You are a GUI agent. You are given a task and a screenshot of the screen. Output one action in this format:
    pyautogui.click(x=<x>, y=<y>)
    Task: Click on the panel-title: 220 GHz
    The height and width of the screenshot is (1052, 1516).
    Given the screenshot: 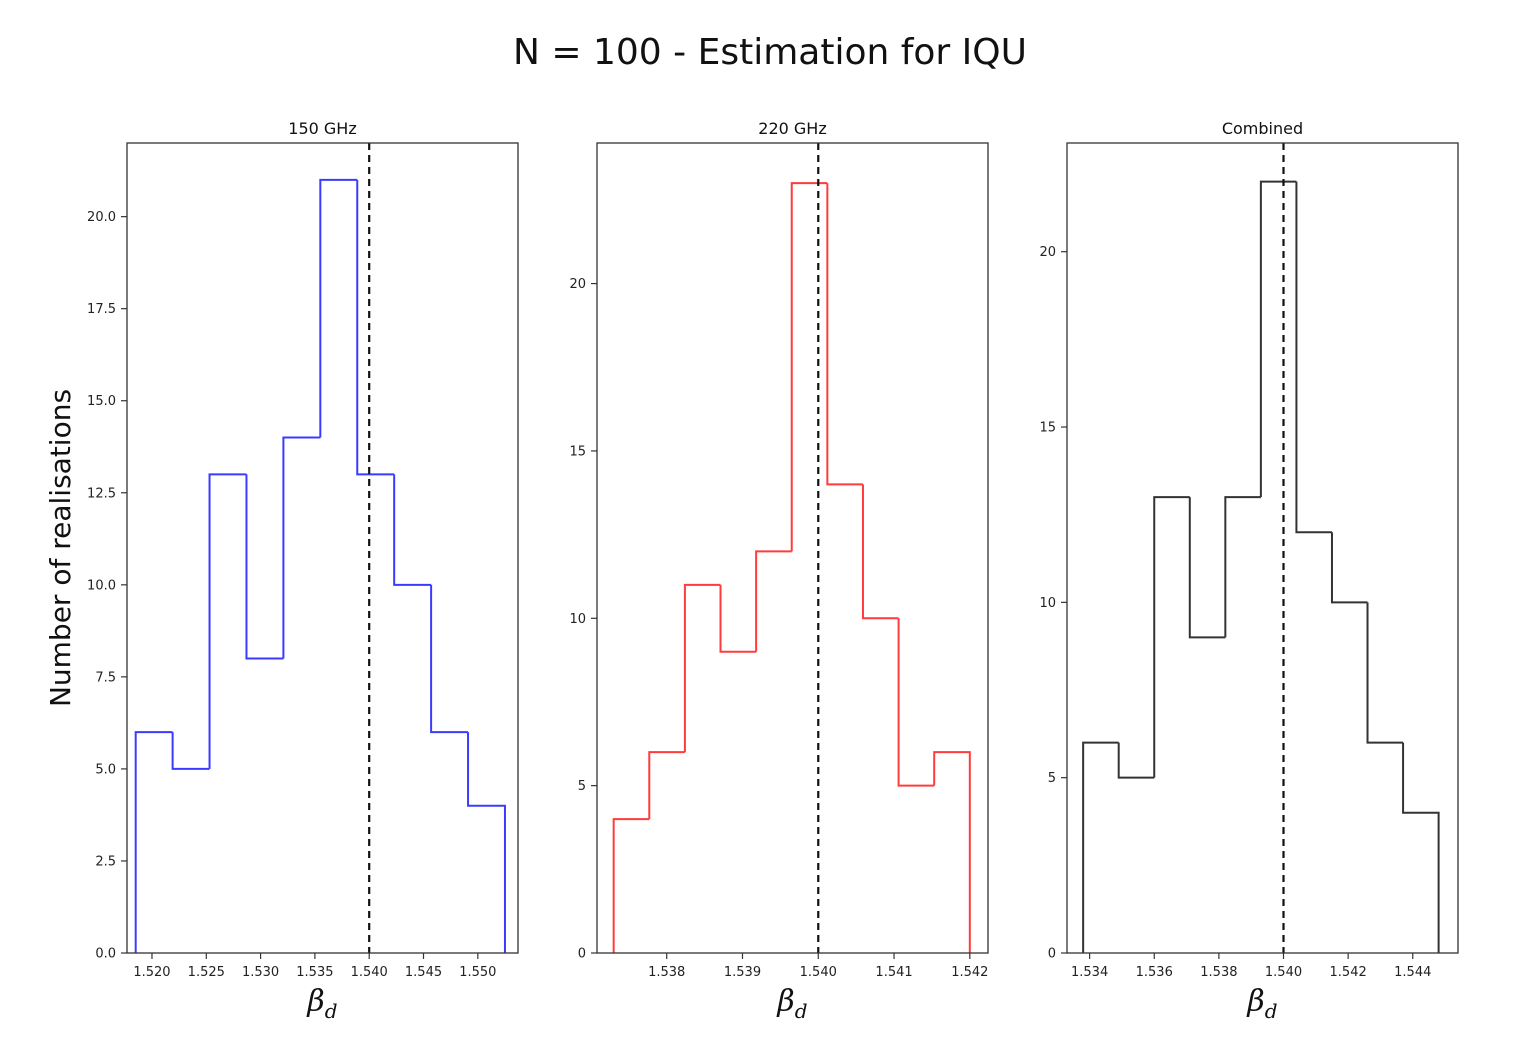 What is the action you would take?
    pyautogui.click(x=792, y=128)
    